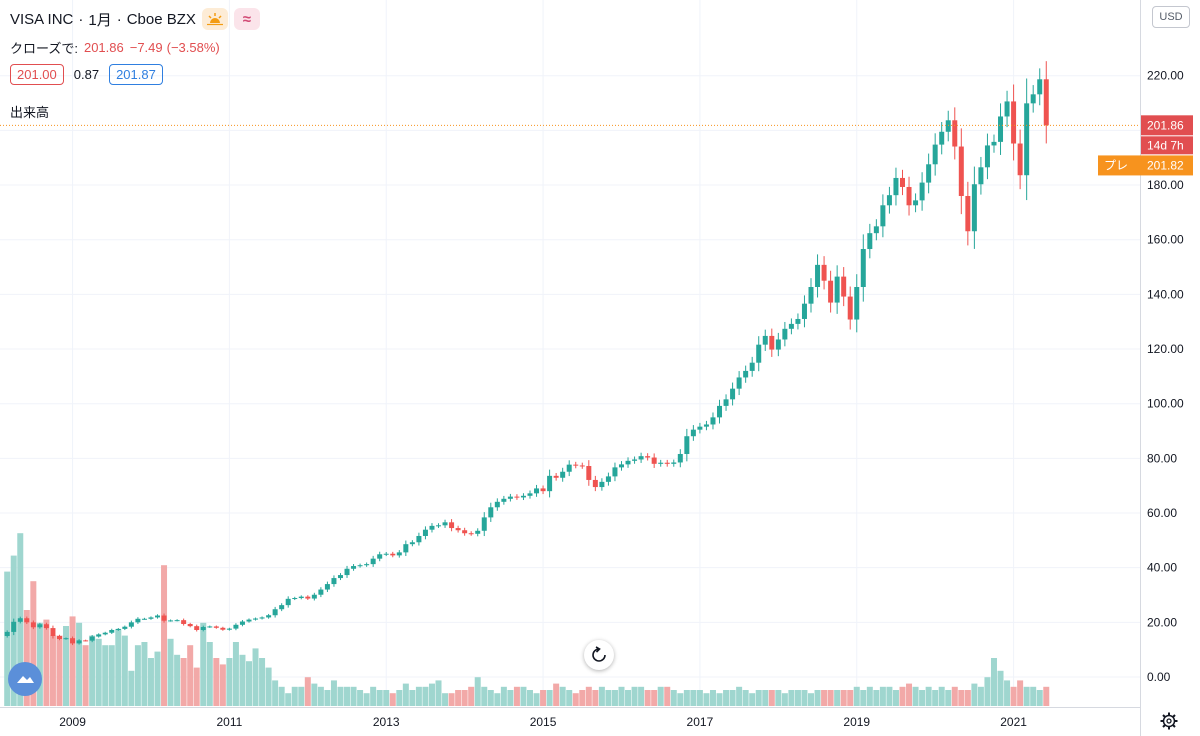 This screenshot has width=1200, height=736. What do you see at coordinates (37, 74) in the screenshot?
I see `bid-price: 201.00` at bounding box center [37, 74].